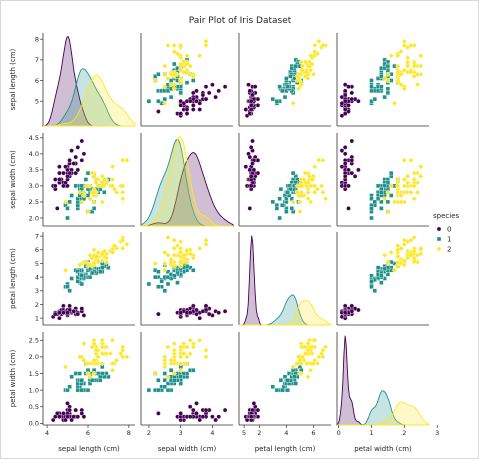  Describe the element at coordinates (437, 433) in the screenshot. I see `x-tick-label: 3` at that location.